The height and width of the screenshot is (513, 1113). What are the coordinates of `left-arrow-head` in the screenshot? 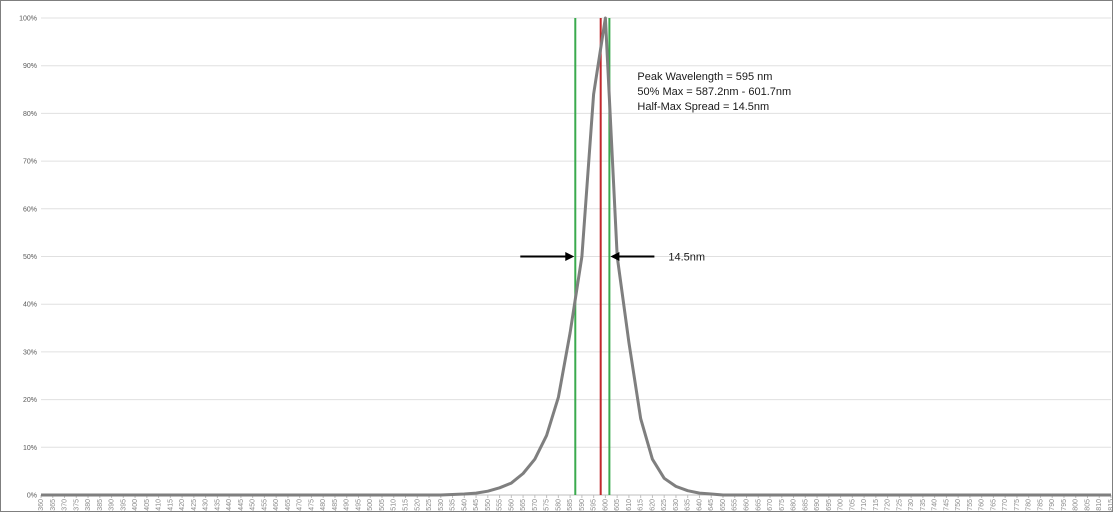 It's located at (570, 256).